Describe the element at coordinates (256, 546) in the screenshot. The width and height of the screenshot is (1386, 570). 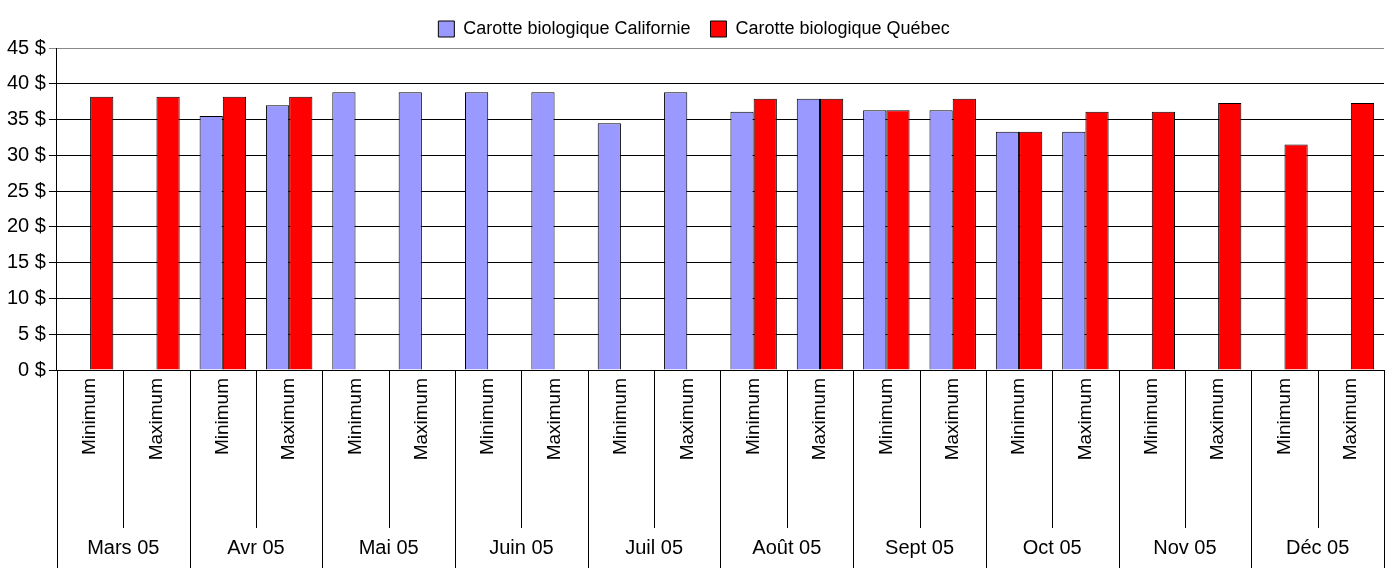
I see `text: Avr 05` at that location.